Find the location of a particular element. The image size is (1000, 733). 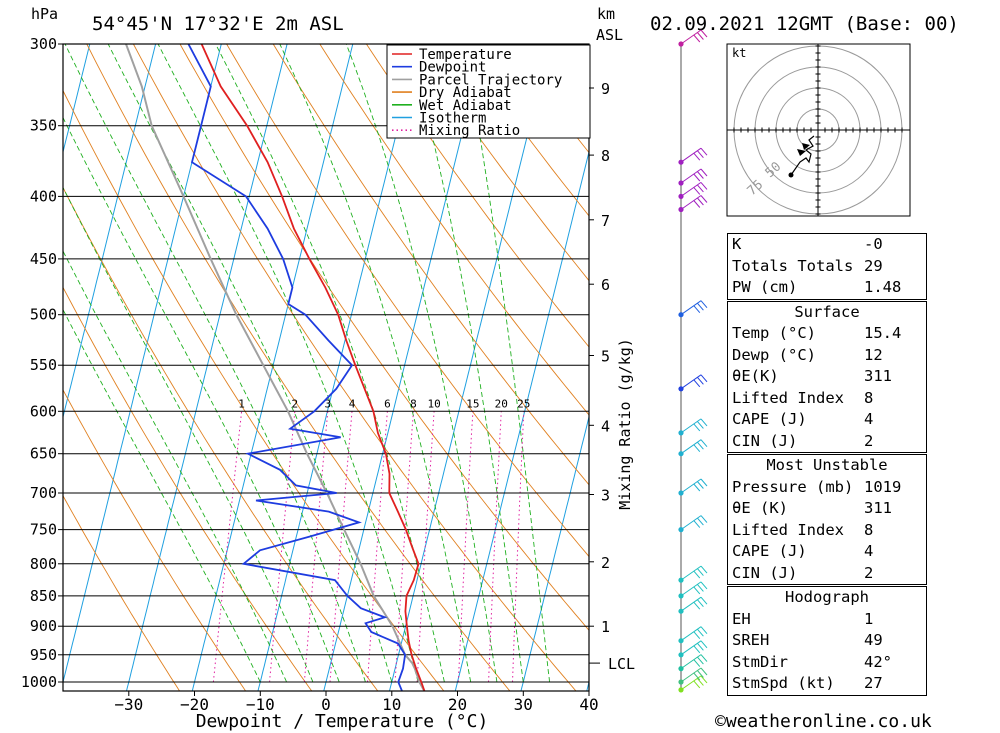

km-tick-label: 9 is located at coordinates (605, 89).